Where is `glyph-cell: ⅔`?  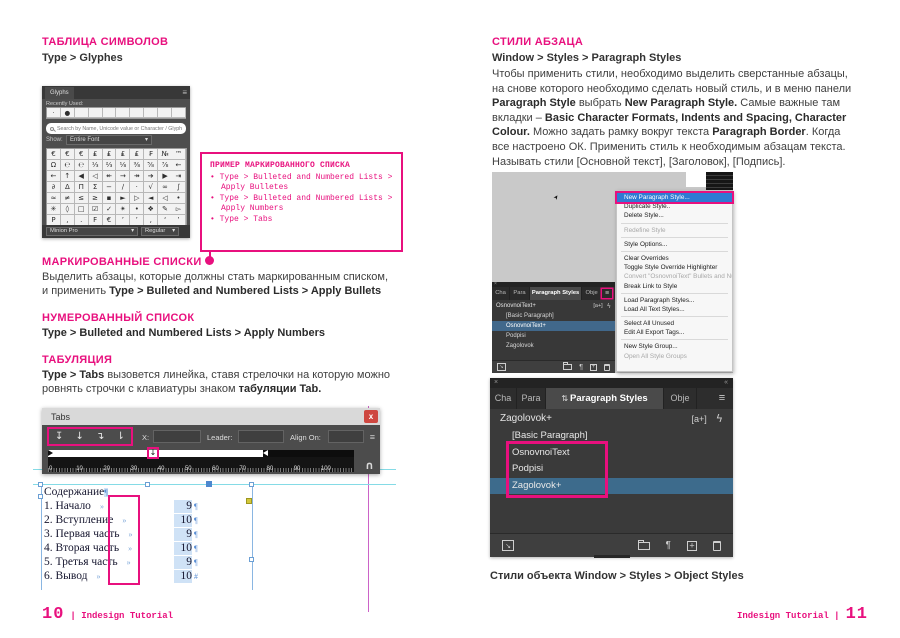
glyph-cell: ⅔ is located at coordinates (109, 165).